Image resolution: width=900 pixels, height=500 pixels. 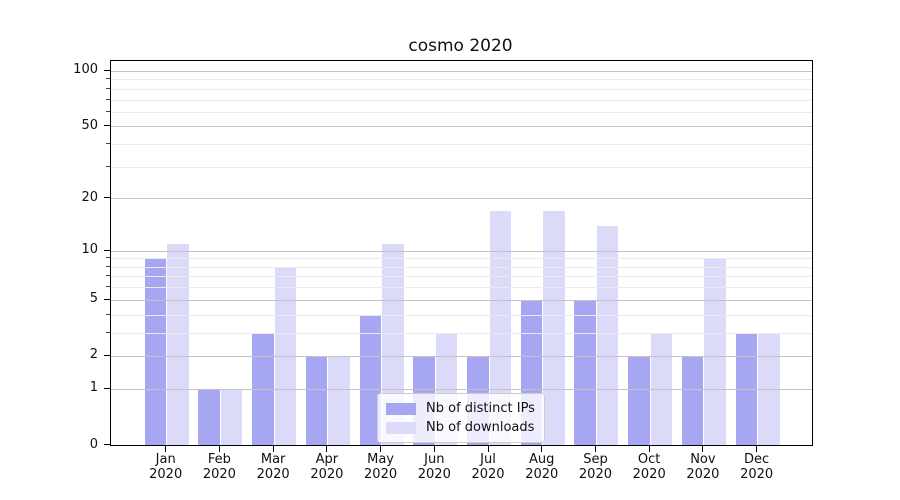 I want to click on legend: Nb of distinct IPs Nb of downloads, so click(x=461, y=418).